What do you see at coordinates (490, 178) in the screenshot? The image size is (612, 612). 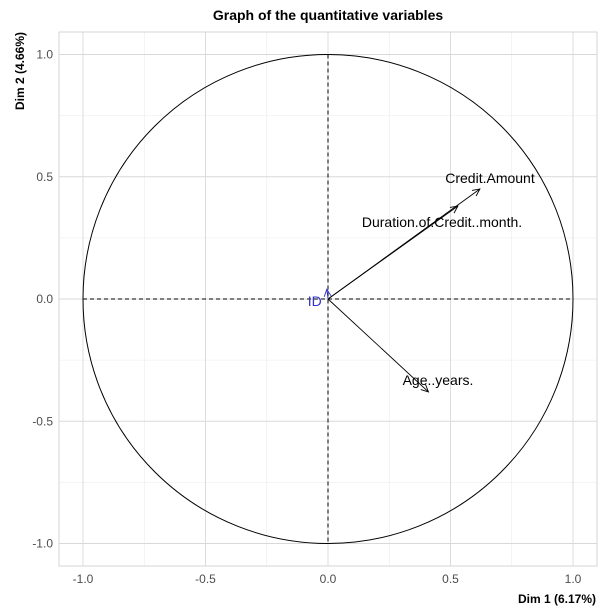 I see `variable-label-credit-amount: Credit.Amount` at bounding box center [490, 178].